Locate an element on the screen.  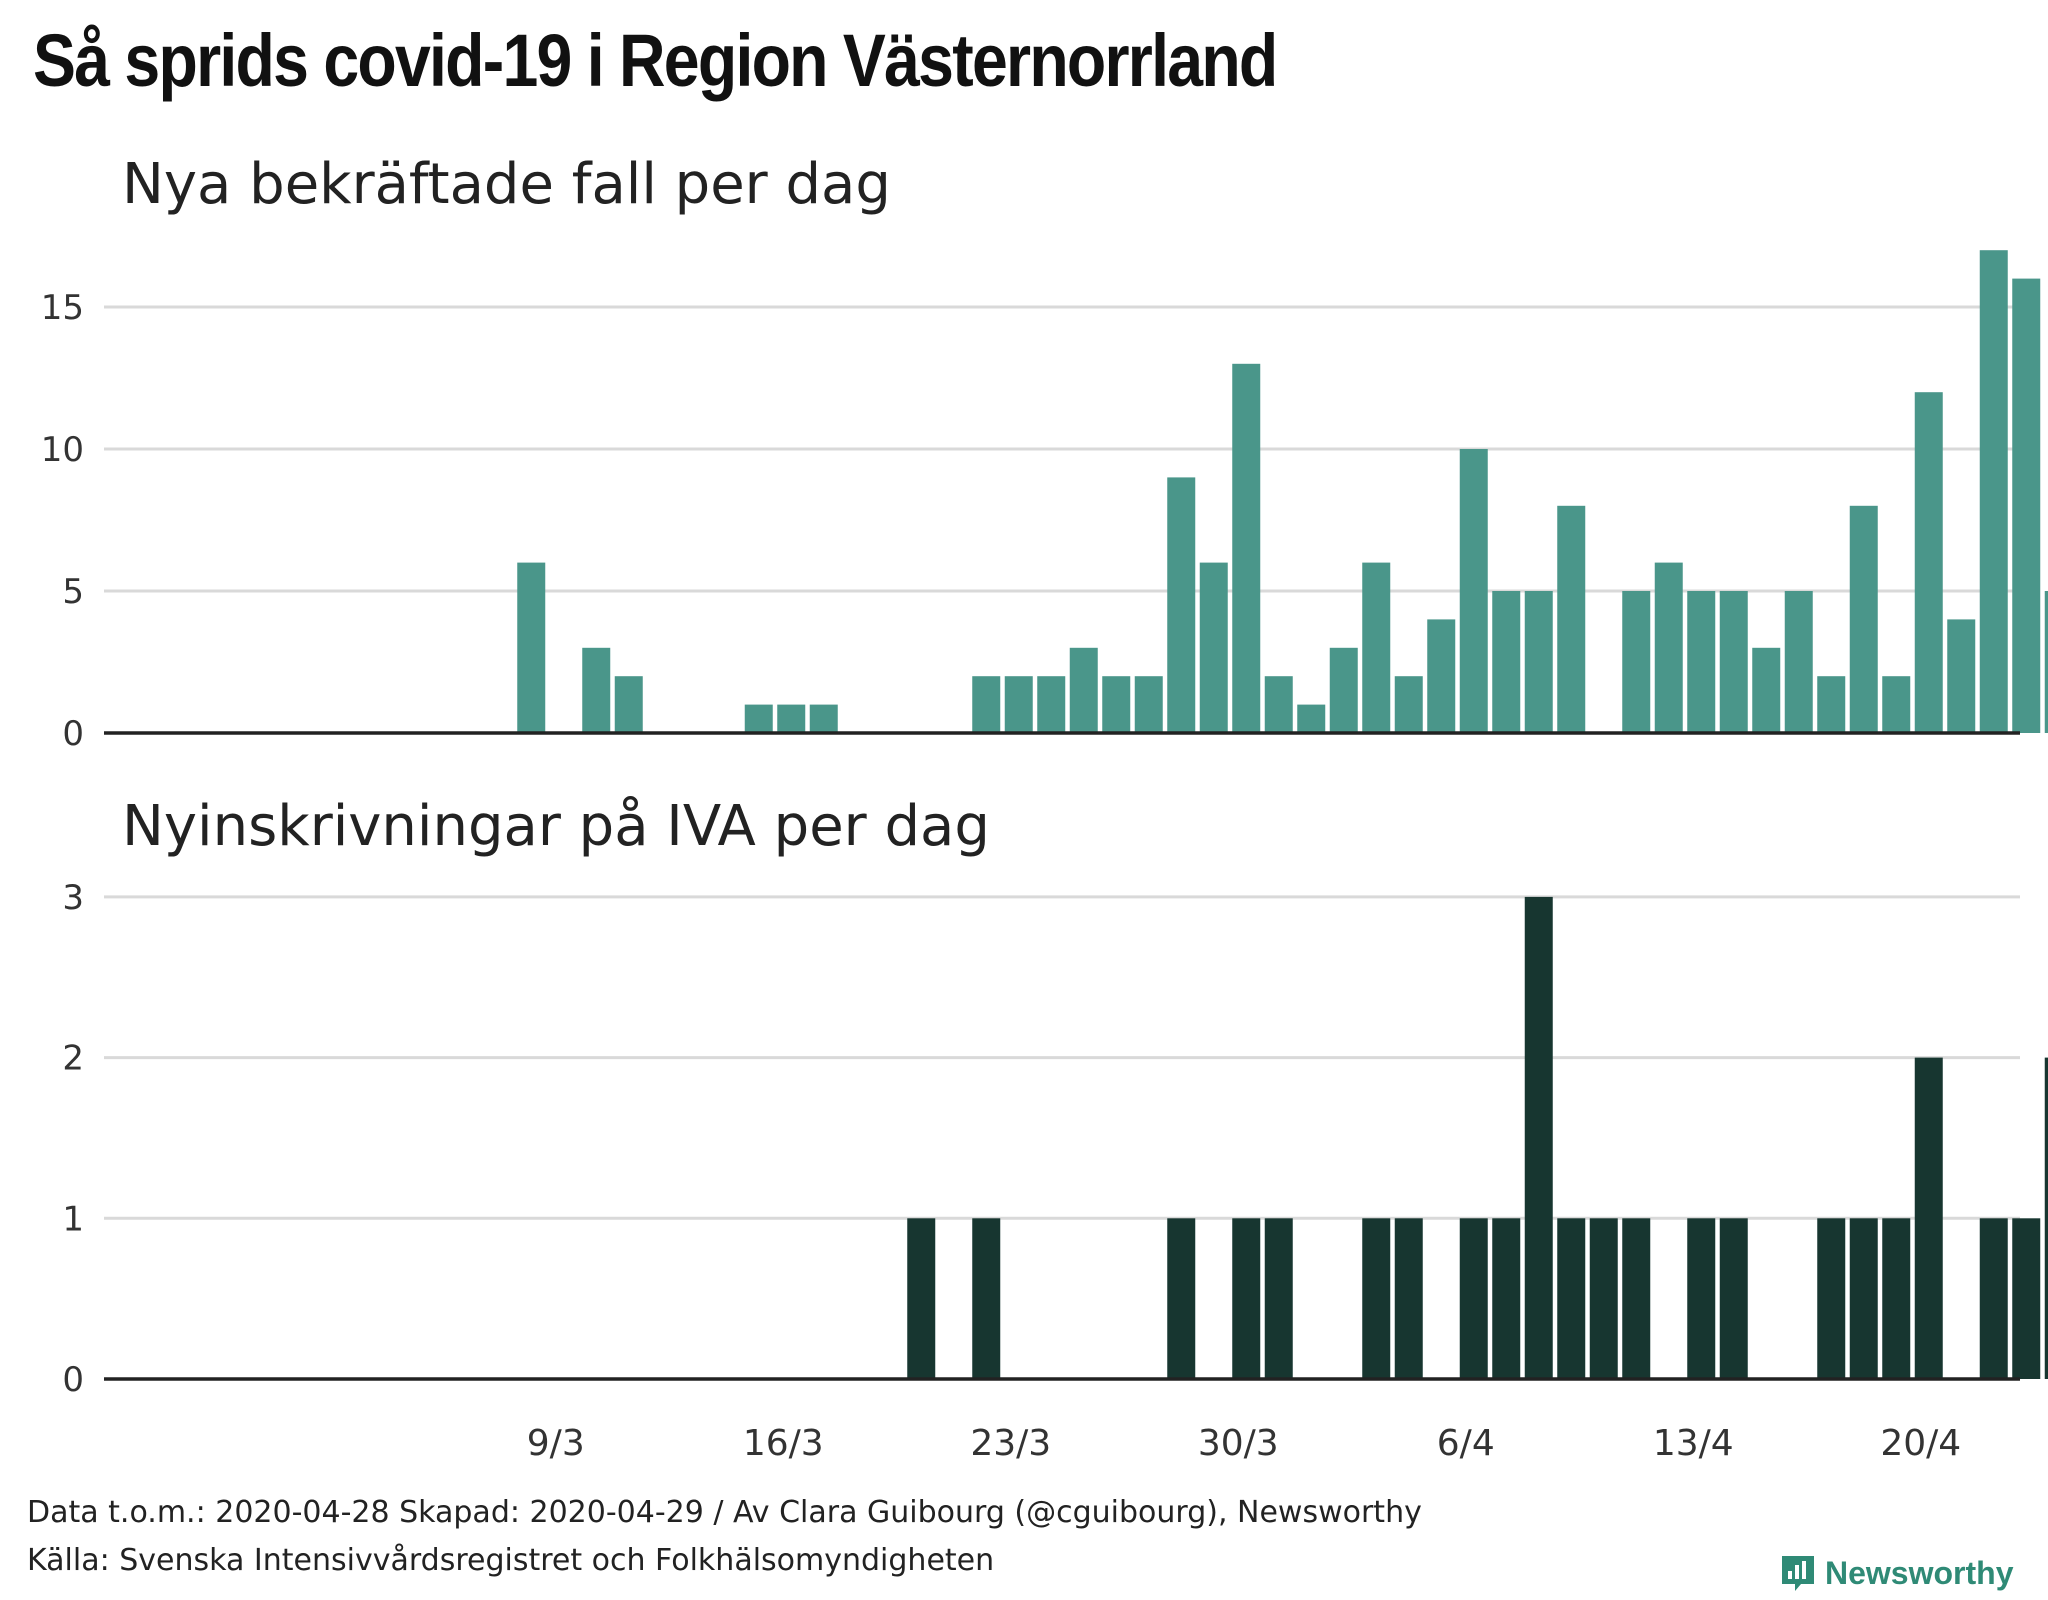
x-tick-label: 13/4 is located at coordinates (1693, 1443).